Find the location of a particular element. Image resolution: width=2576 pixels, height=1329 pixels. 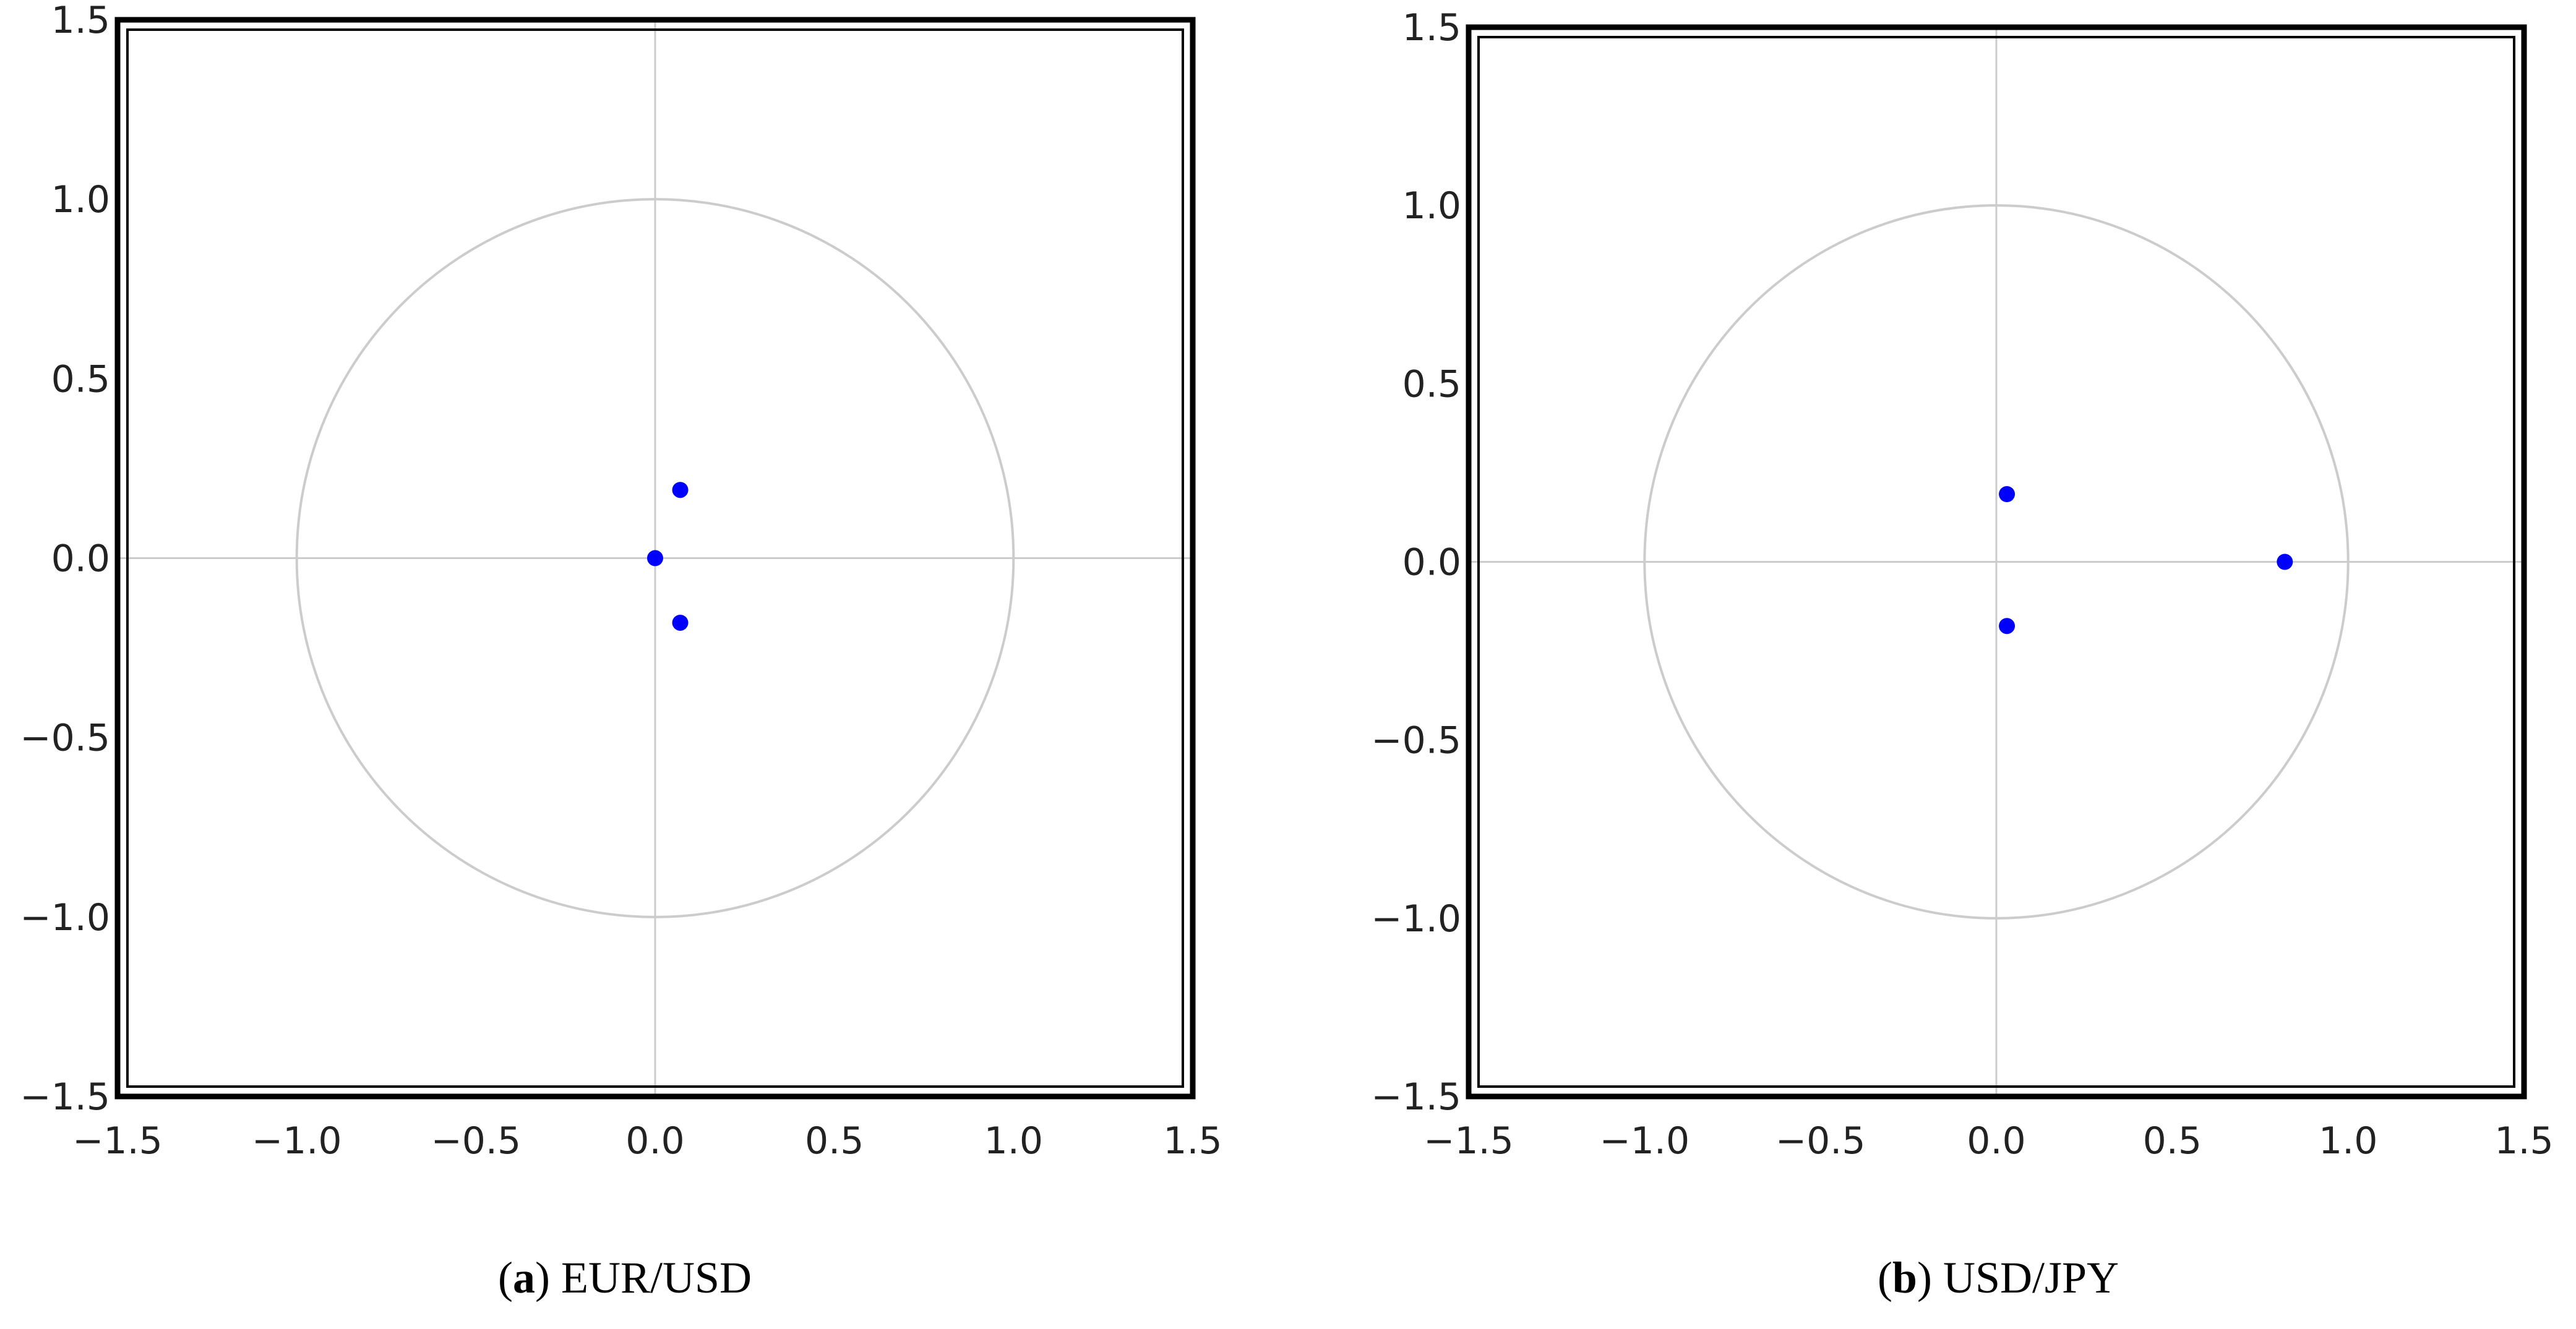

panel-b-caption-text: USD/JPY is located at coordinates (2031, 1277).